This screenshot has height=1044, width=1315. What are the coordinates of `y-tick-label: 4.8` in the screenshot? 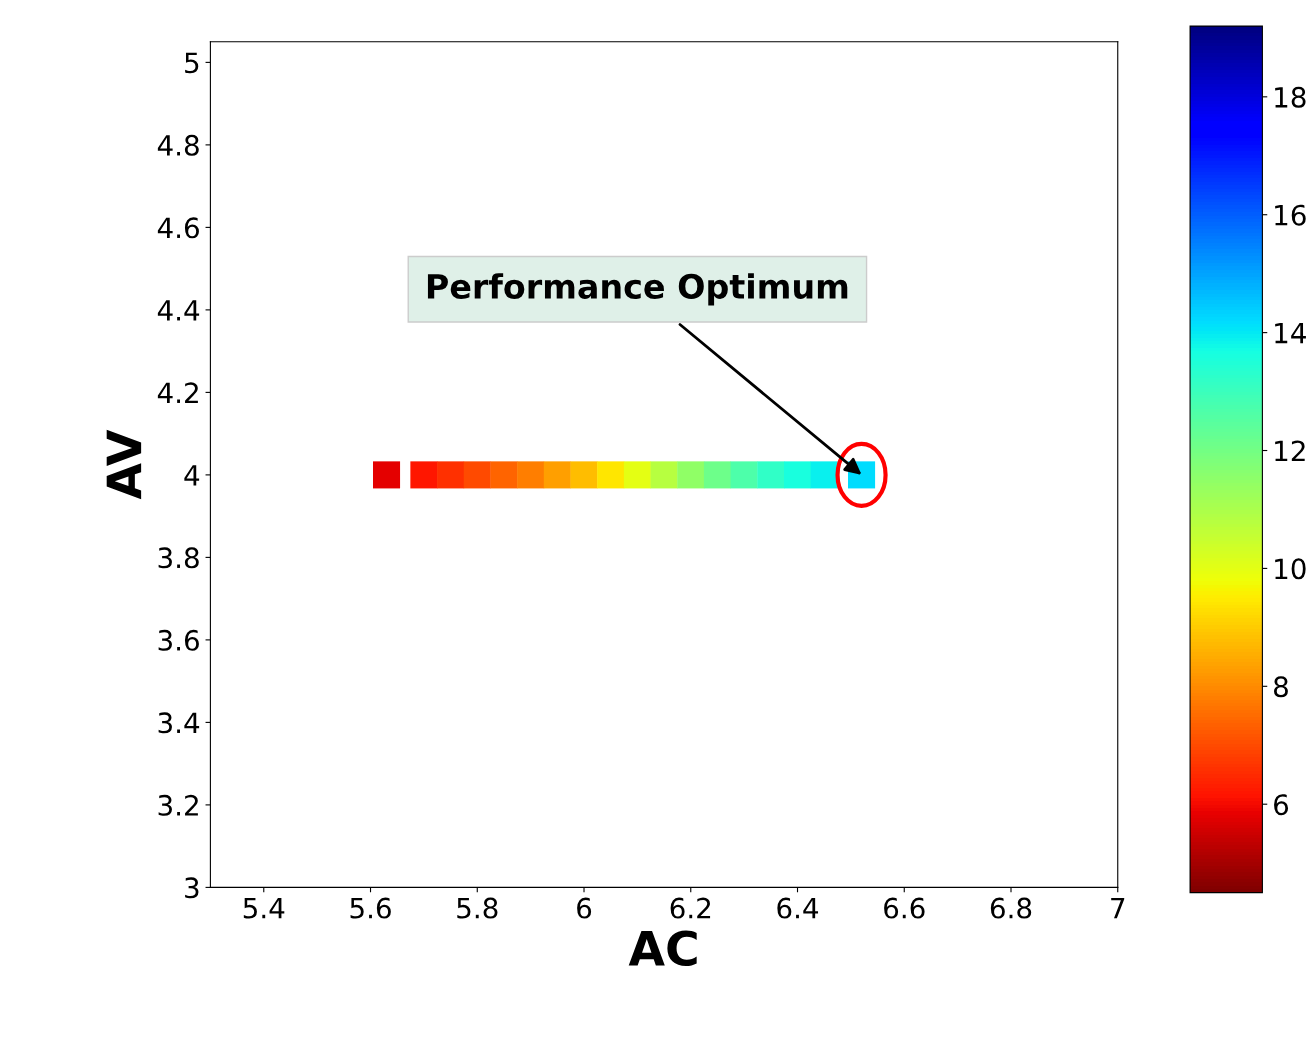 It's located at (178, 145).